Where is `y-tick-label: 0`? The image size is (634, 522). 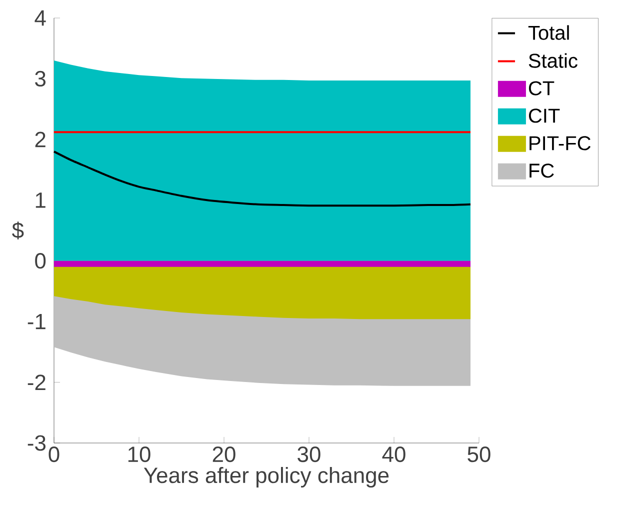 y-tick-label: 0 is located at coordinates (40, 261).